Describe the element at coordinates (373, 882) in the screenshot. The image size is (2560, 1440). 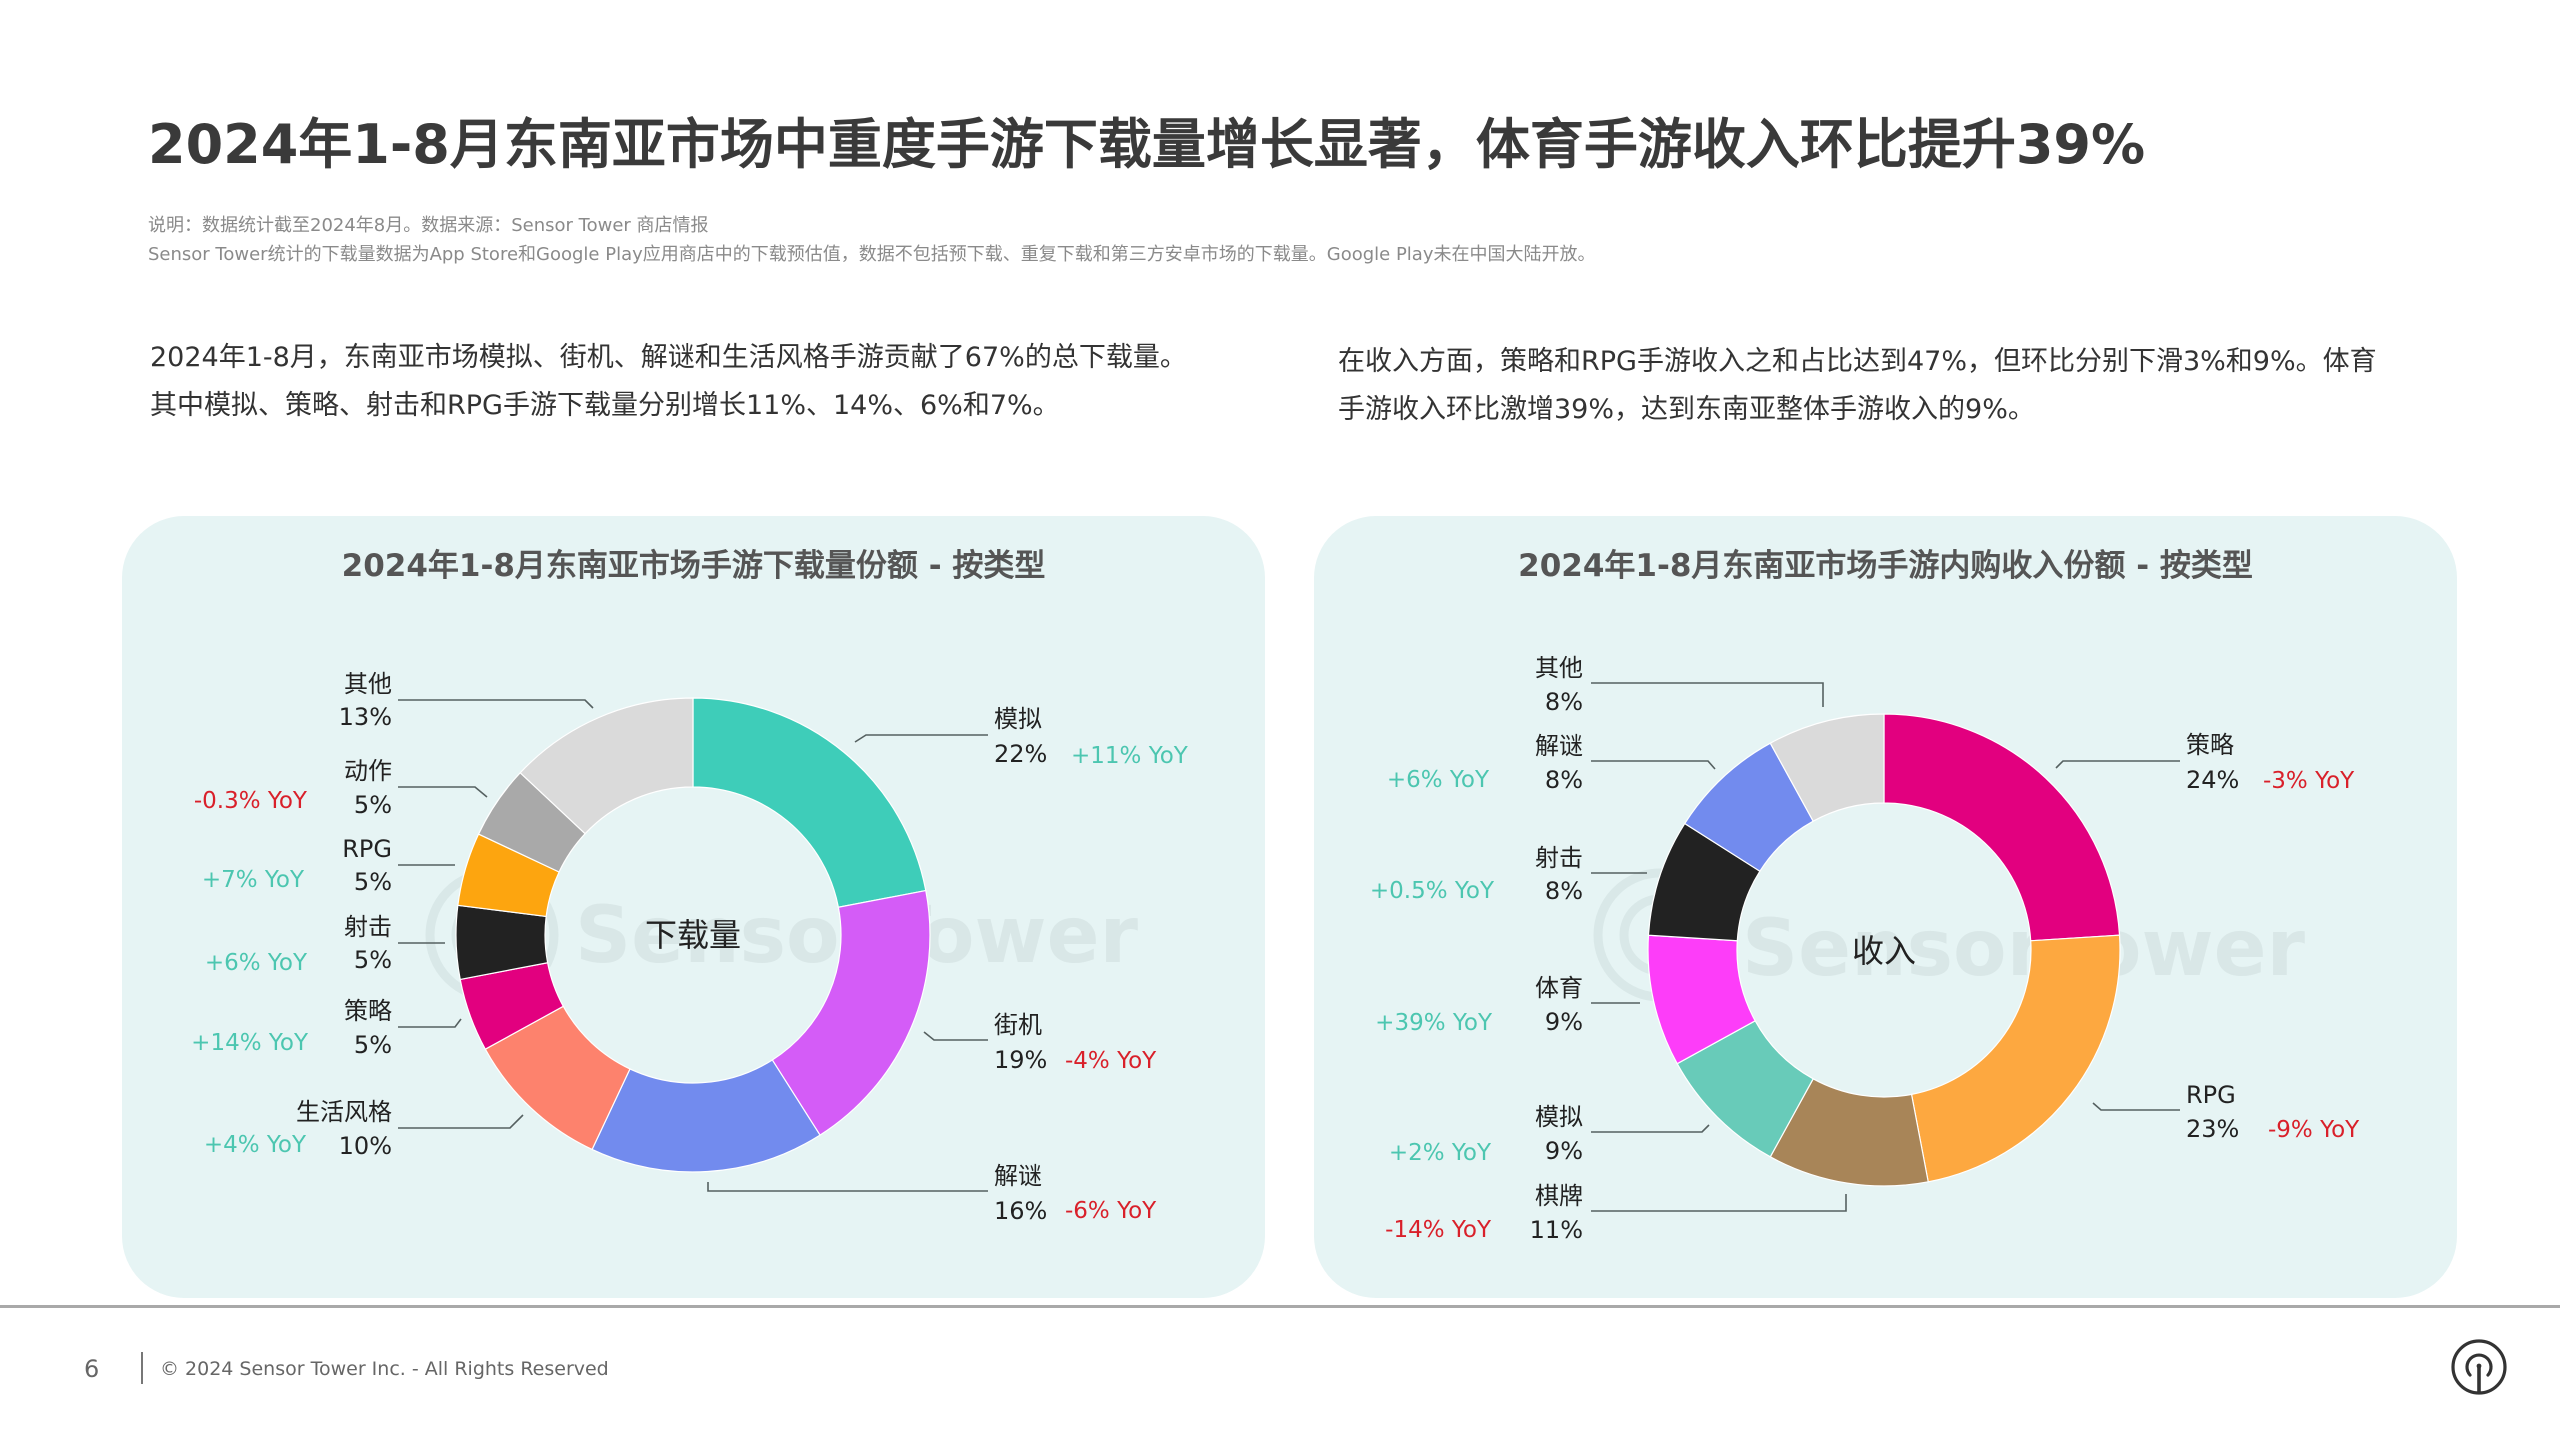
I see `label-rpg-pct: 5%` at that location.